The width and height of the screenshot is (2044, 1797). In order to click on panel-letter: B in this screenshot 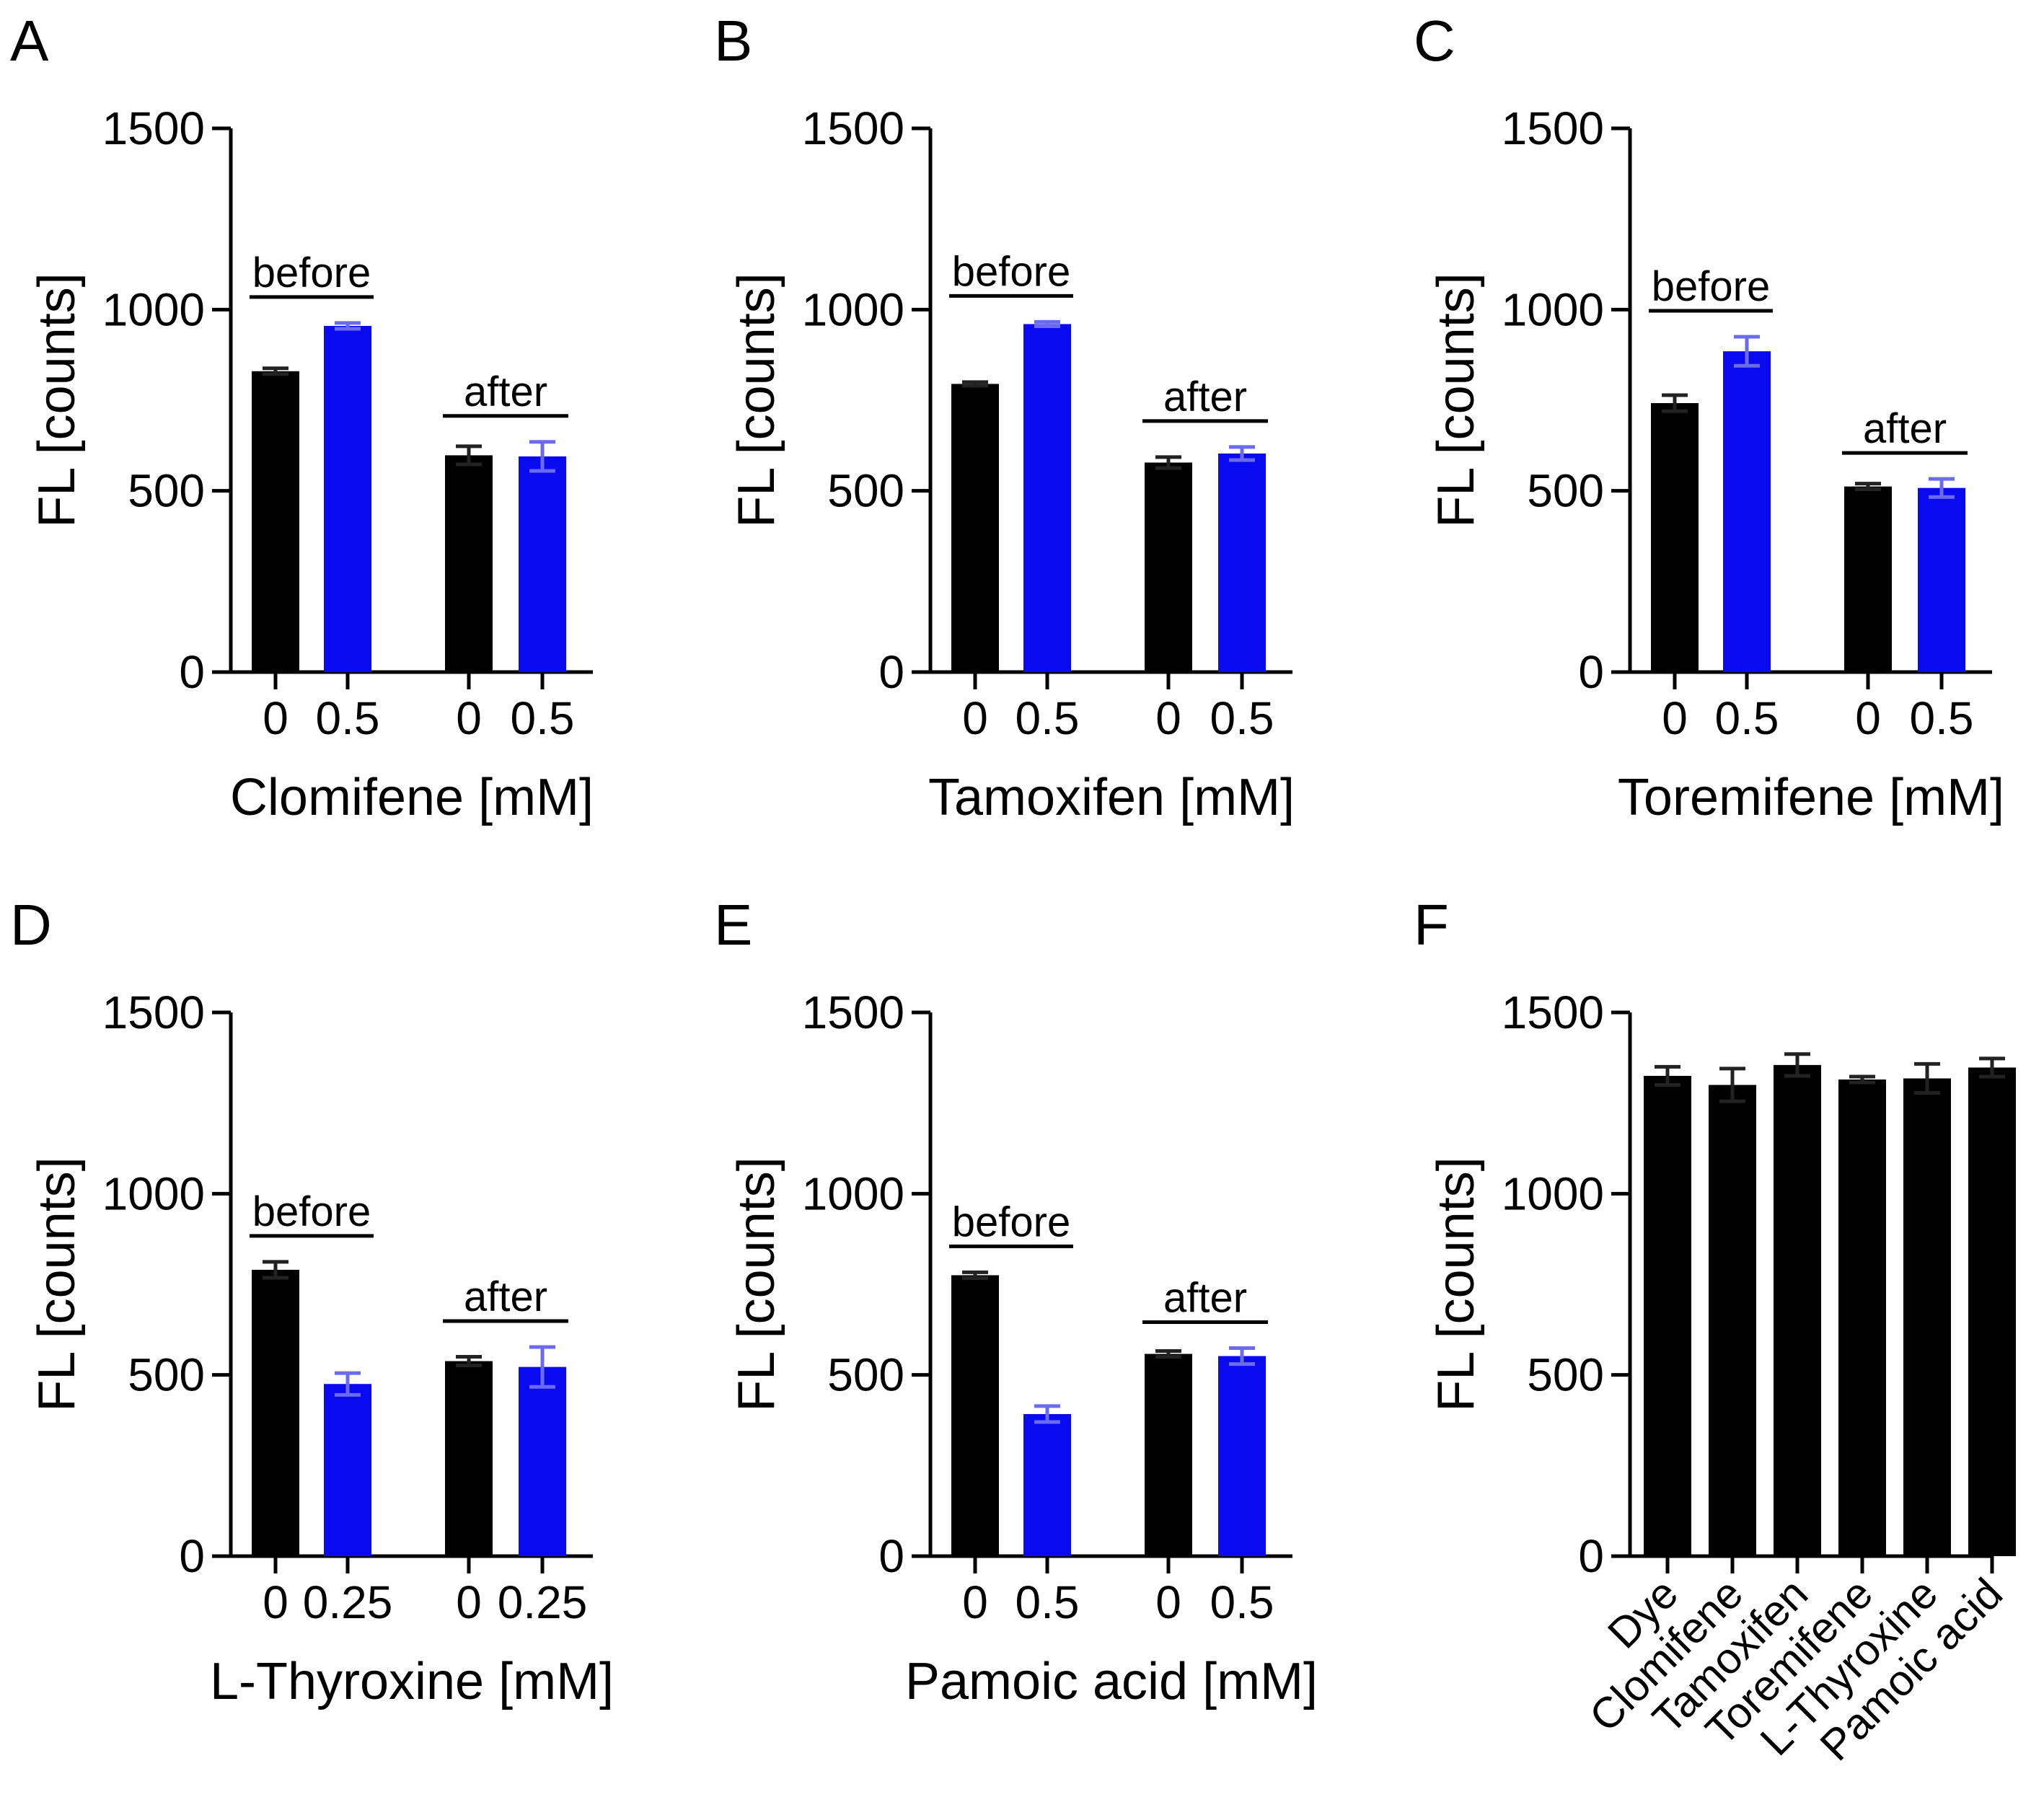, I will do `click(733, 41)`.